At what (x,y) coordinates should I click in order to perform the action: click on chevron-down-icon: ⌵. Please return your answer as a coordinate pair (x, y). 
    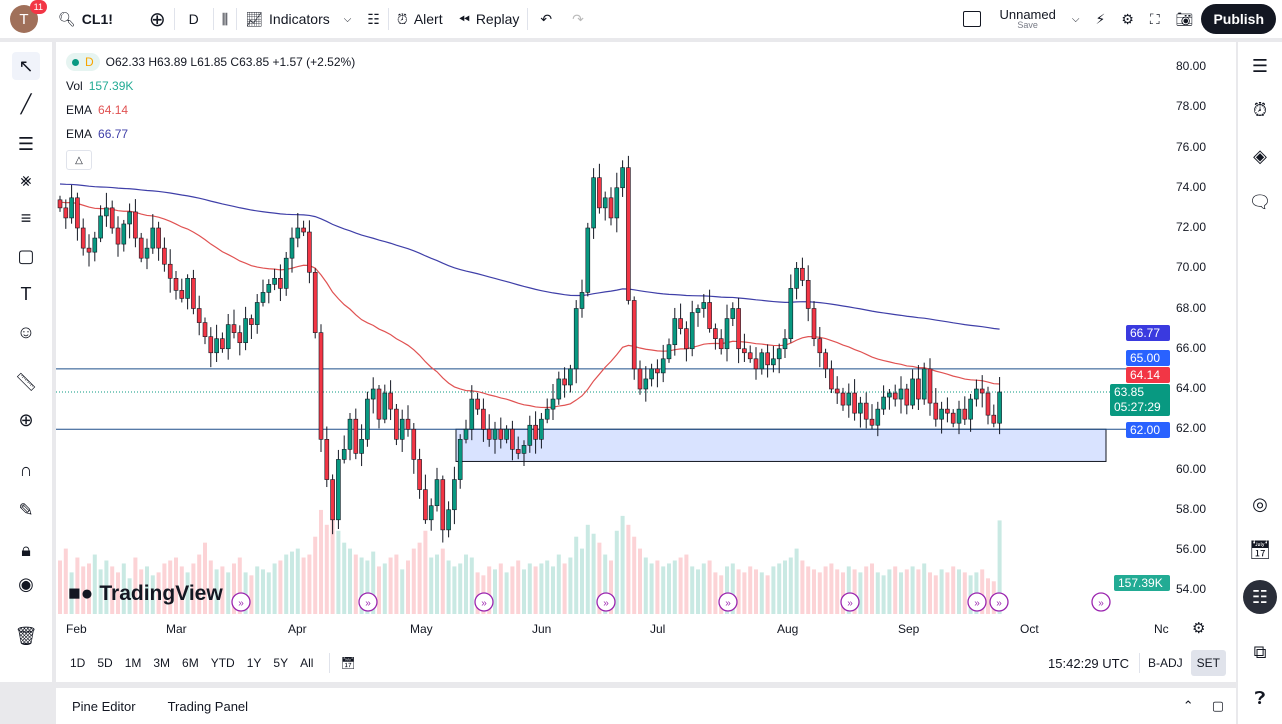
    Looking at the image, I should click on (347, 19).